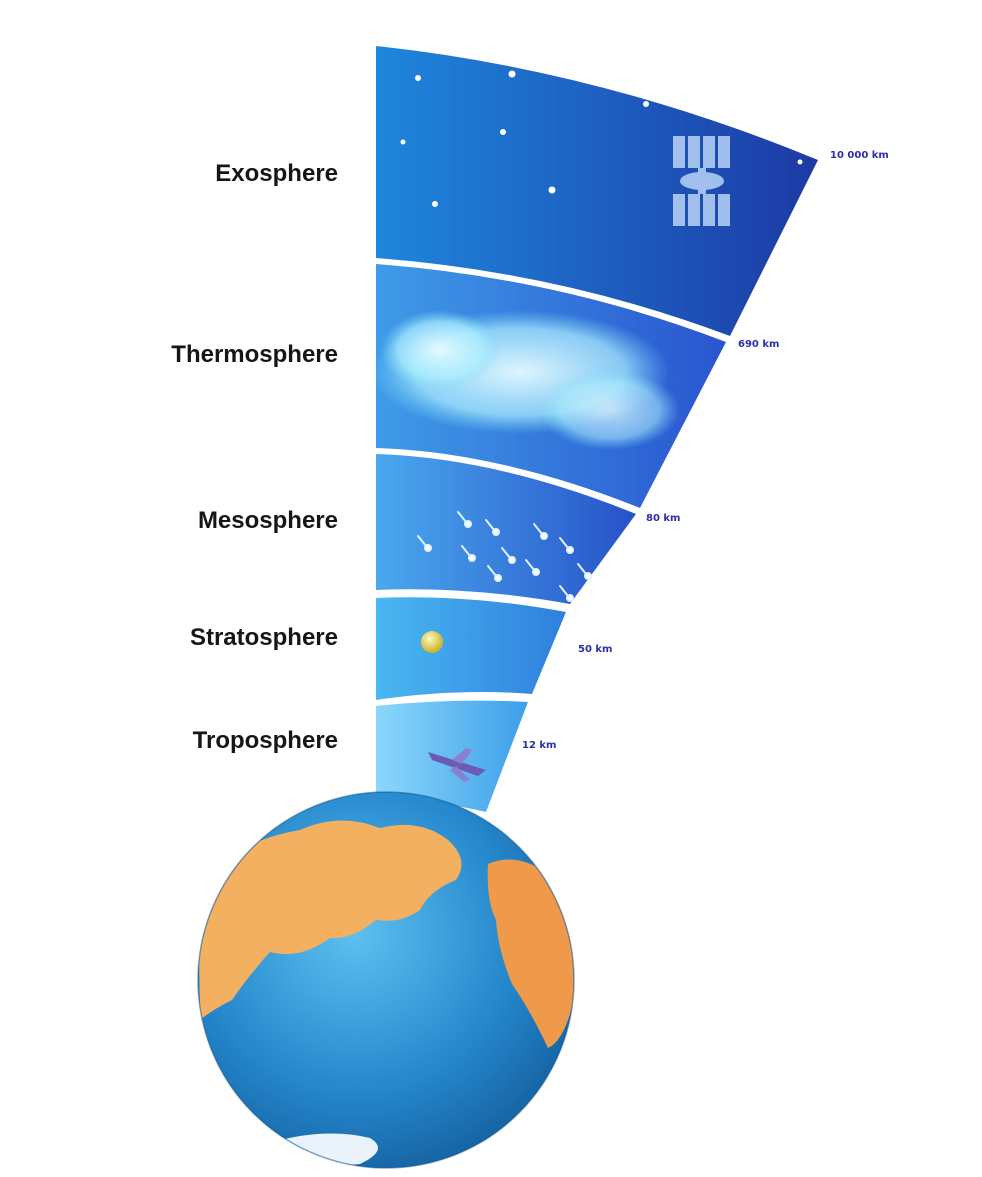 The image size is (982, 1177). Describe the element at coordinates (758, 344) in the screenshot. I see `altitude-label-thermosphere: 690 km` at that location.